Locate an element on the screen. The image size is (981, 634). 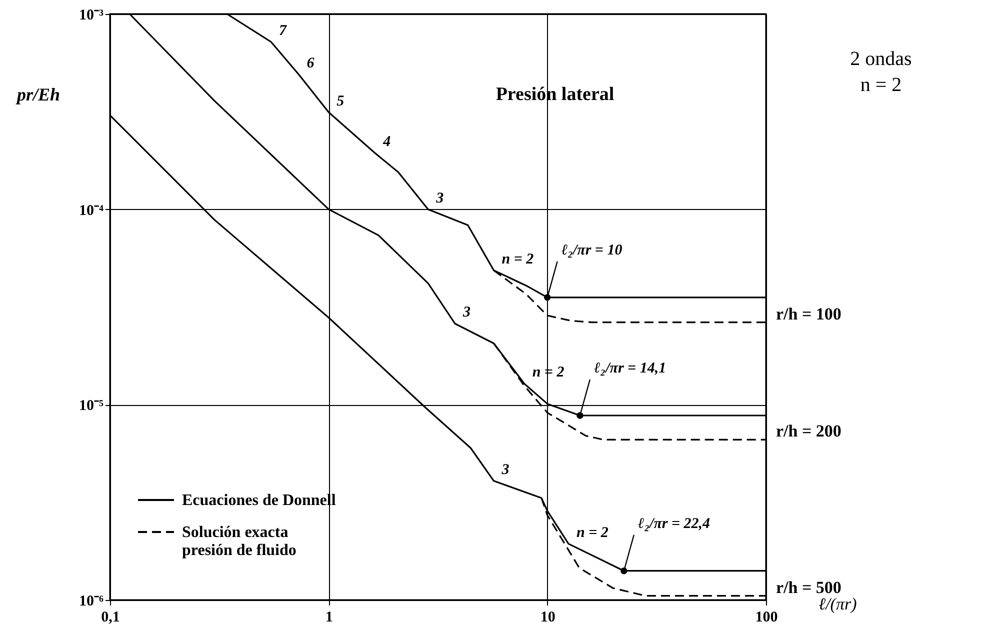
annotation: r/h = 200 is located at coordinates (809, 431).